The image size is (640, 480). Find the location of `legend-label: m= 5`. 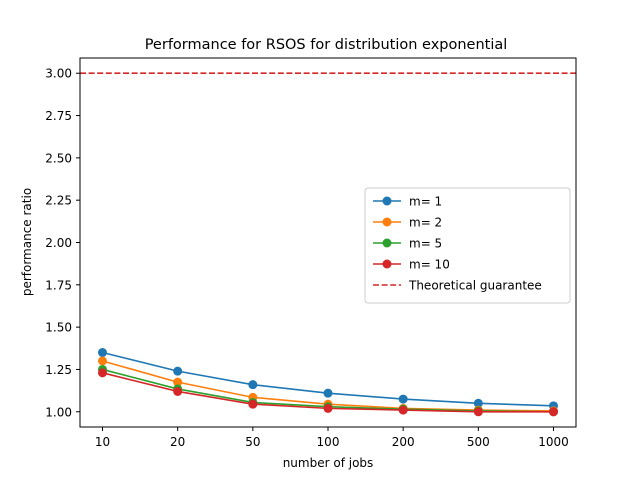

legend-label: m= 5 is located at coordinates (425, 244).